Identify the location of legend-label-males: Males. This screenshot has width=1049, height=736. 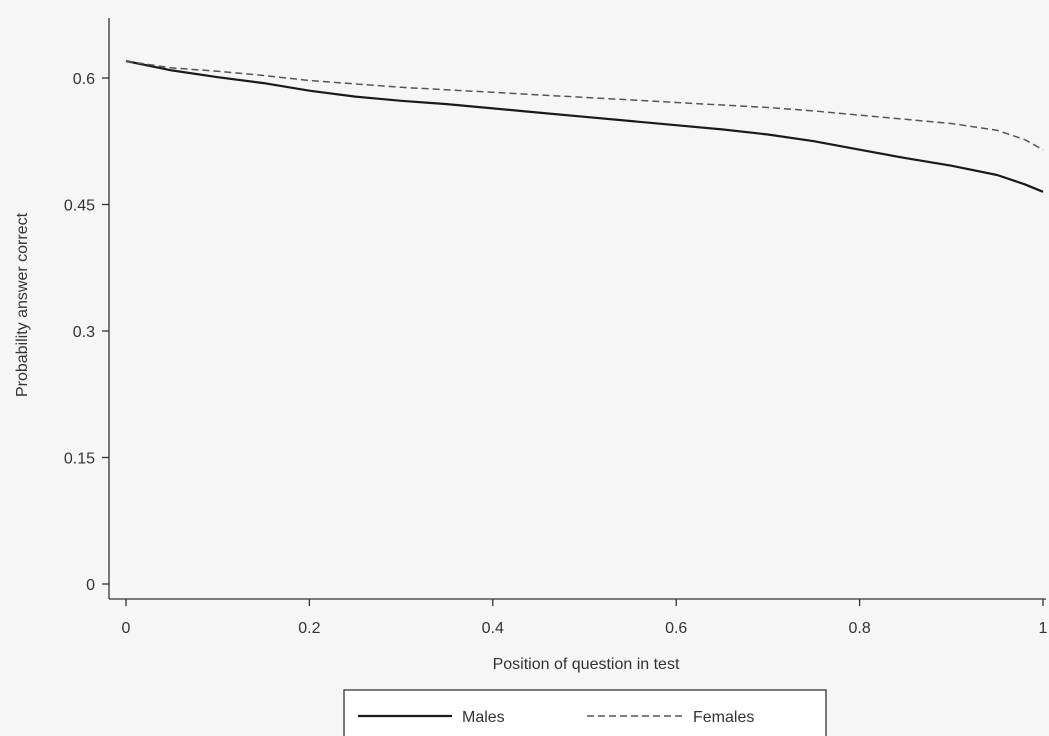
(483, 717).